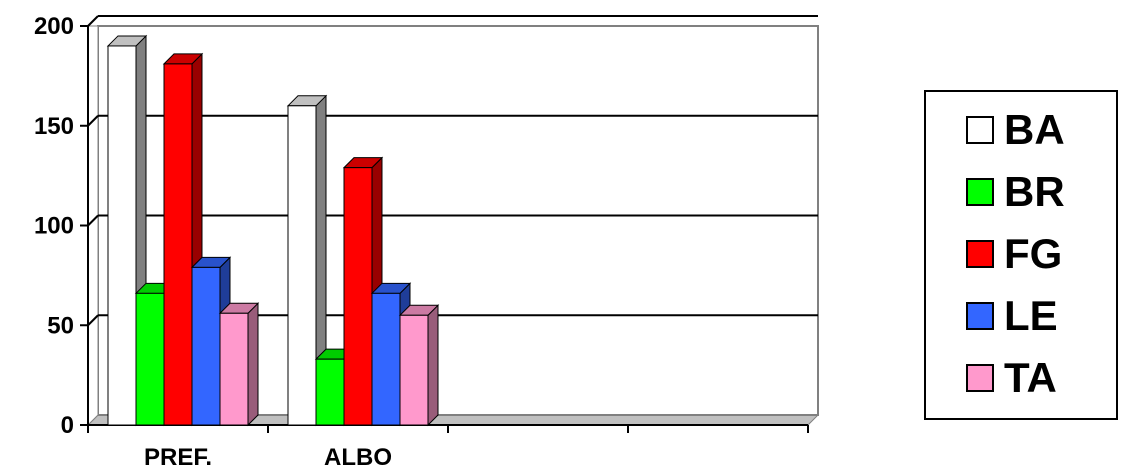 The image size is (1122, 468). What do you see at coordinates (1034, 129) in the screenshot?
I see `legend-label: BA` at bounding box center [1034, 129].